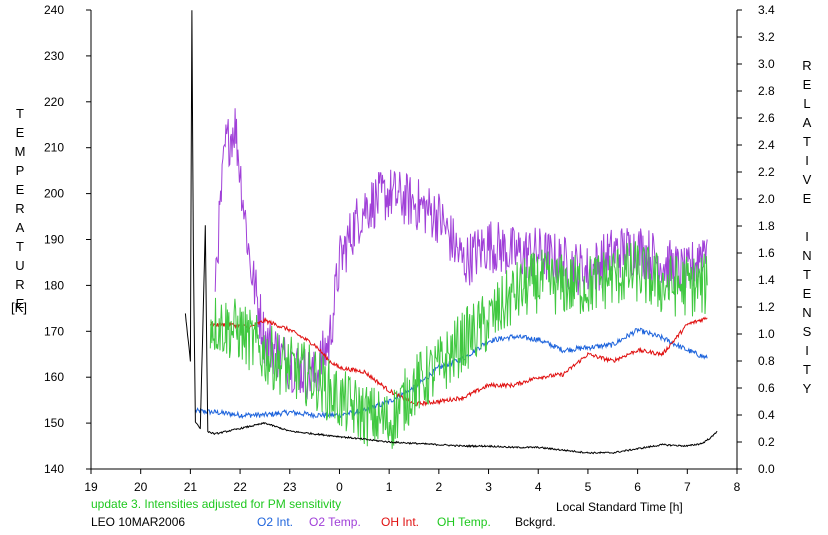 This screenshot has height=535, width=828. I want to click on x-tick-label: 2, so click(439, 487).